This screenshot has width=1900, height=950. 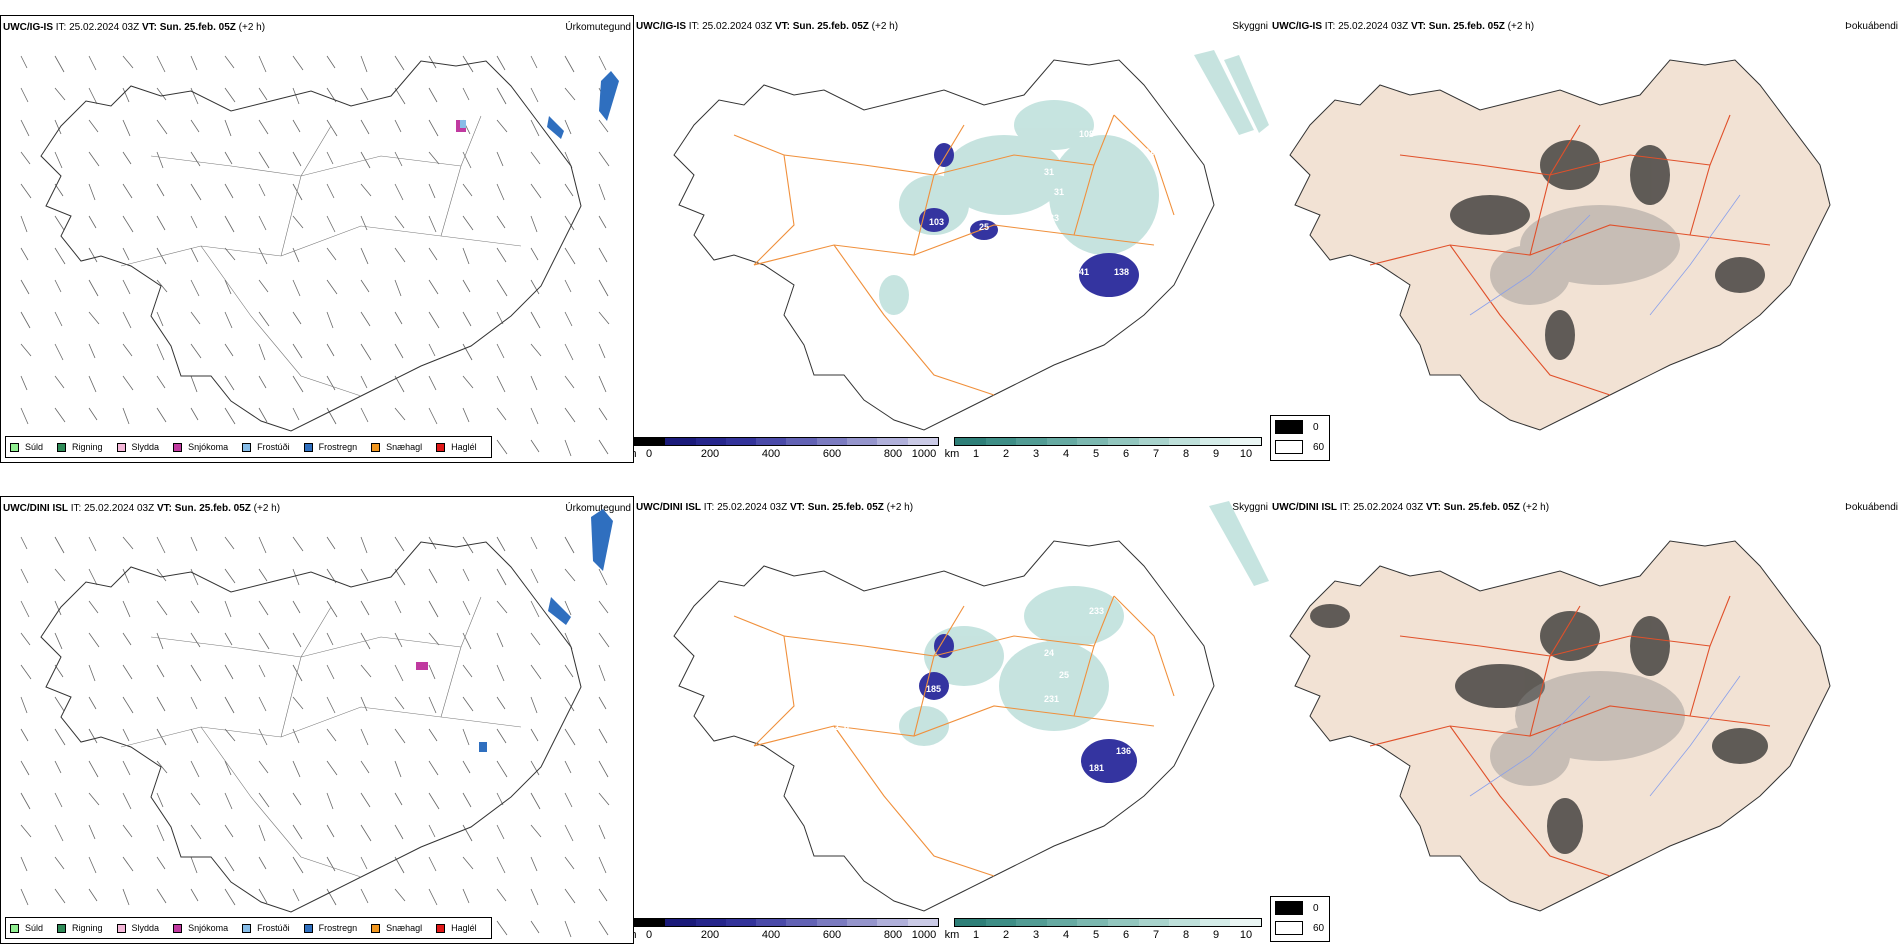 I want to click on legend-item: Slydda, so click(x=137, y=447).